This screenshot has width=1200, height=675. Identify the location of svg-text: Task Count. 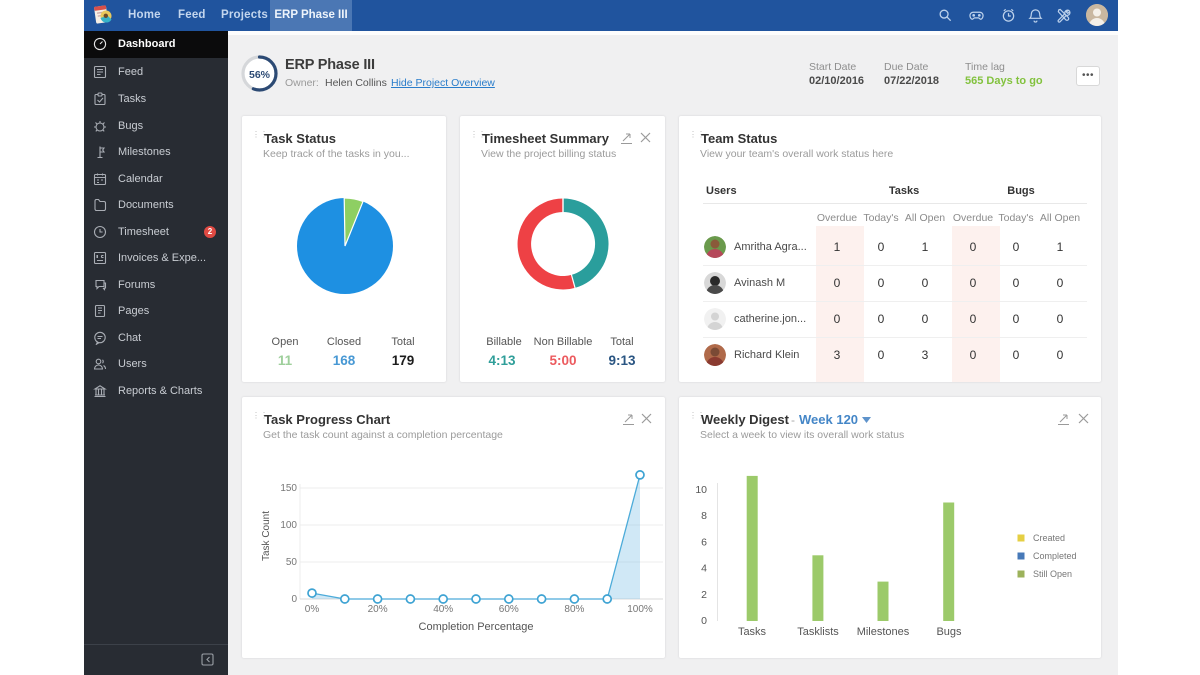
(266, 536).